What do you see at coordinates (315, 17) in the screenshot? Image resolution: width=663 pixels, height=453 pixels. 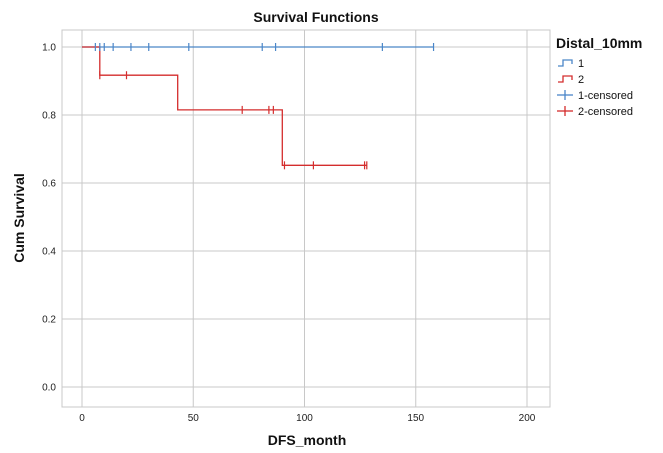 I see `chart-title: Survival Functions` at bounding box center [315, 17].